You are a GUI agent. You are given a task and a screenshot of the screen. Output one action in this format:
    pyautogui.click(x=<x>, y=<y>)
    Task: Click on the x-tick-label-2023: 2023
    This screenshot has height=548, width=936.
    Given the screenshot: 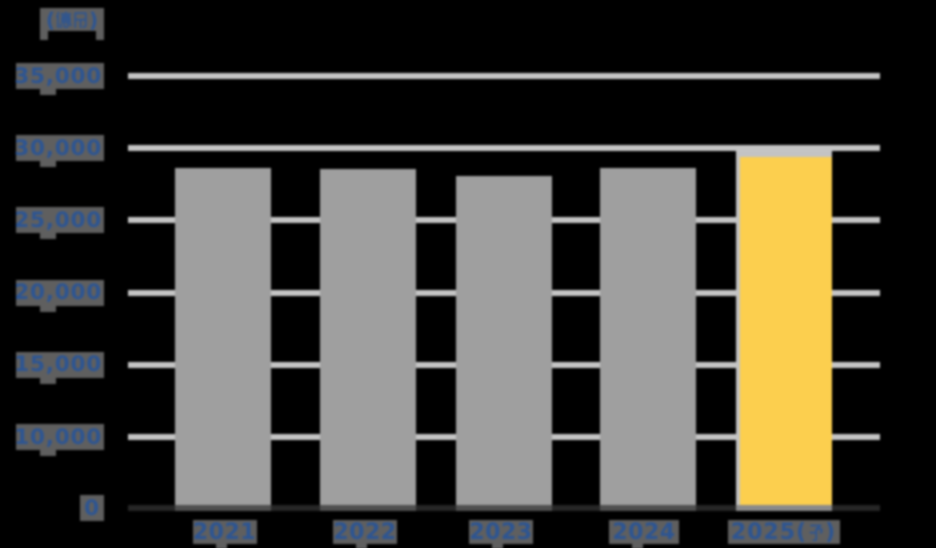 What is the action you would take?
    pyautogui.click(x=501, y=532)
    